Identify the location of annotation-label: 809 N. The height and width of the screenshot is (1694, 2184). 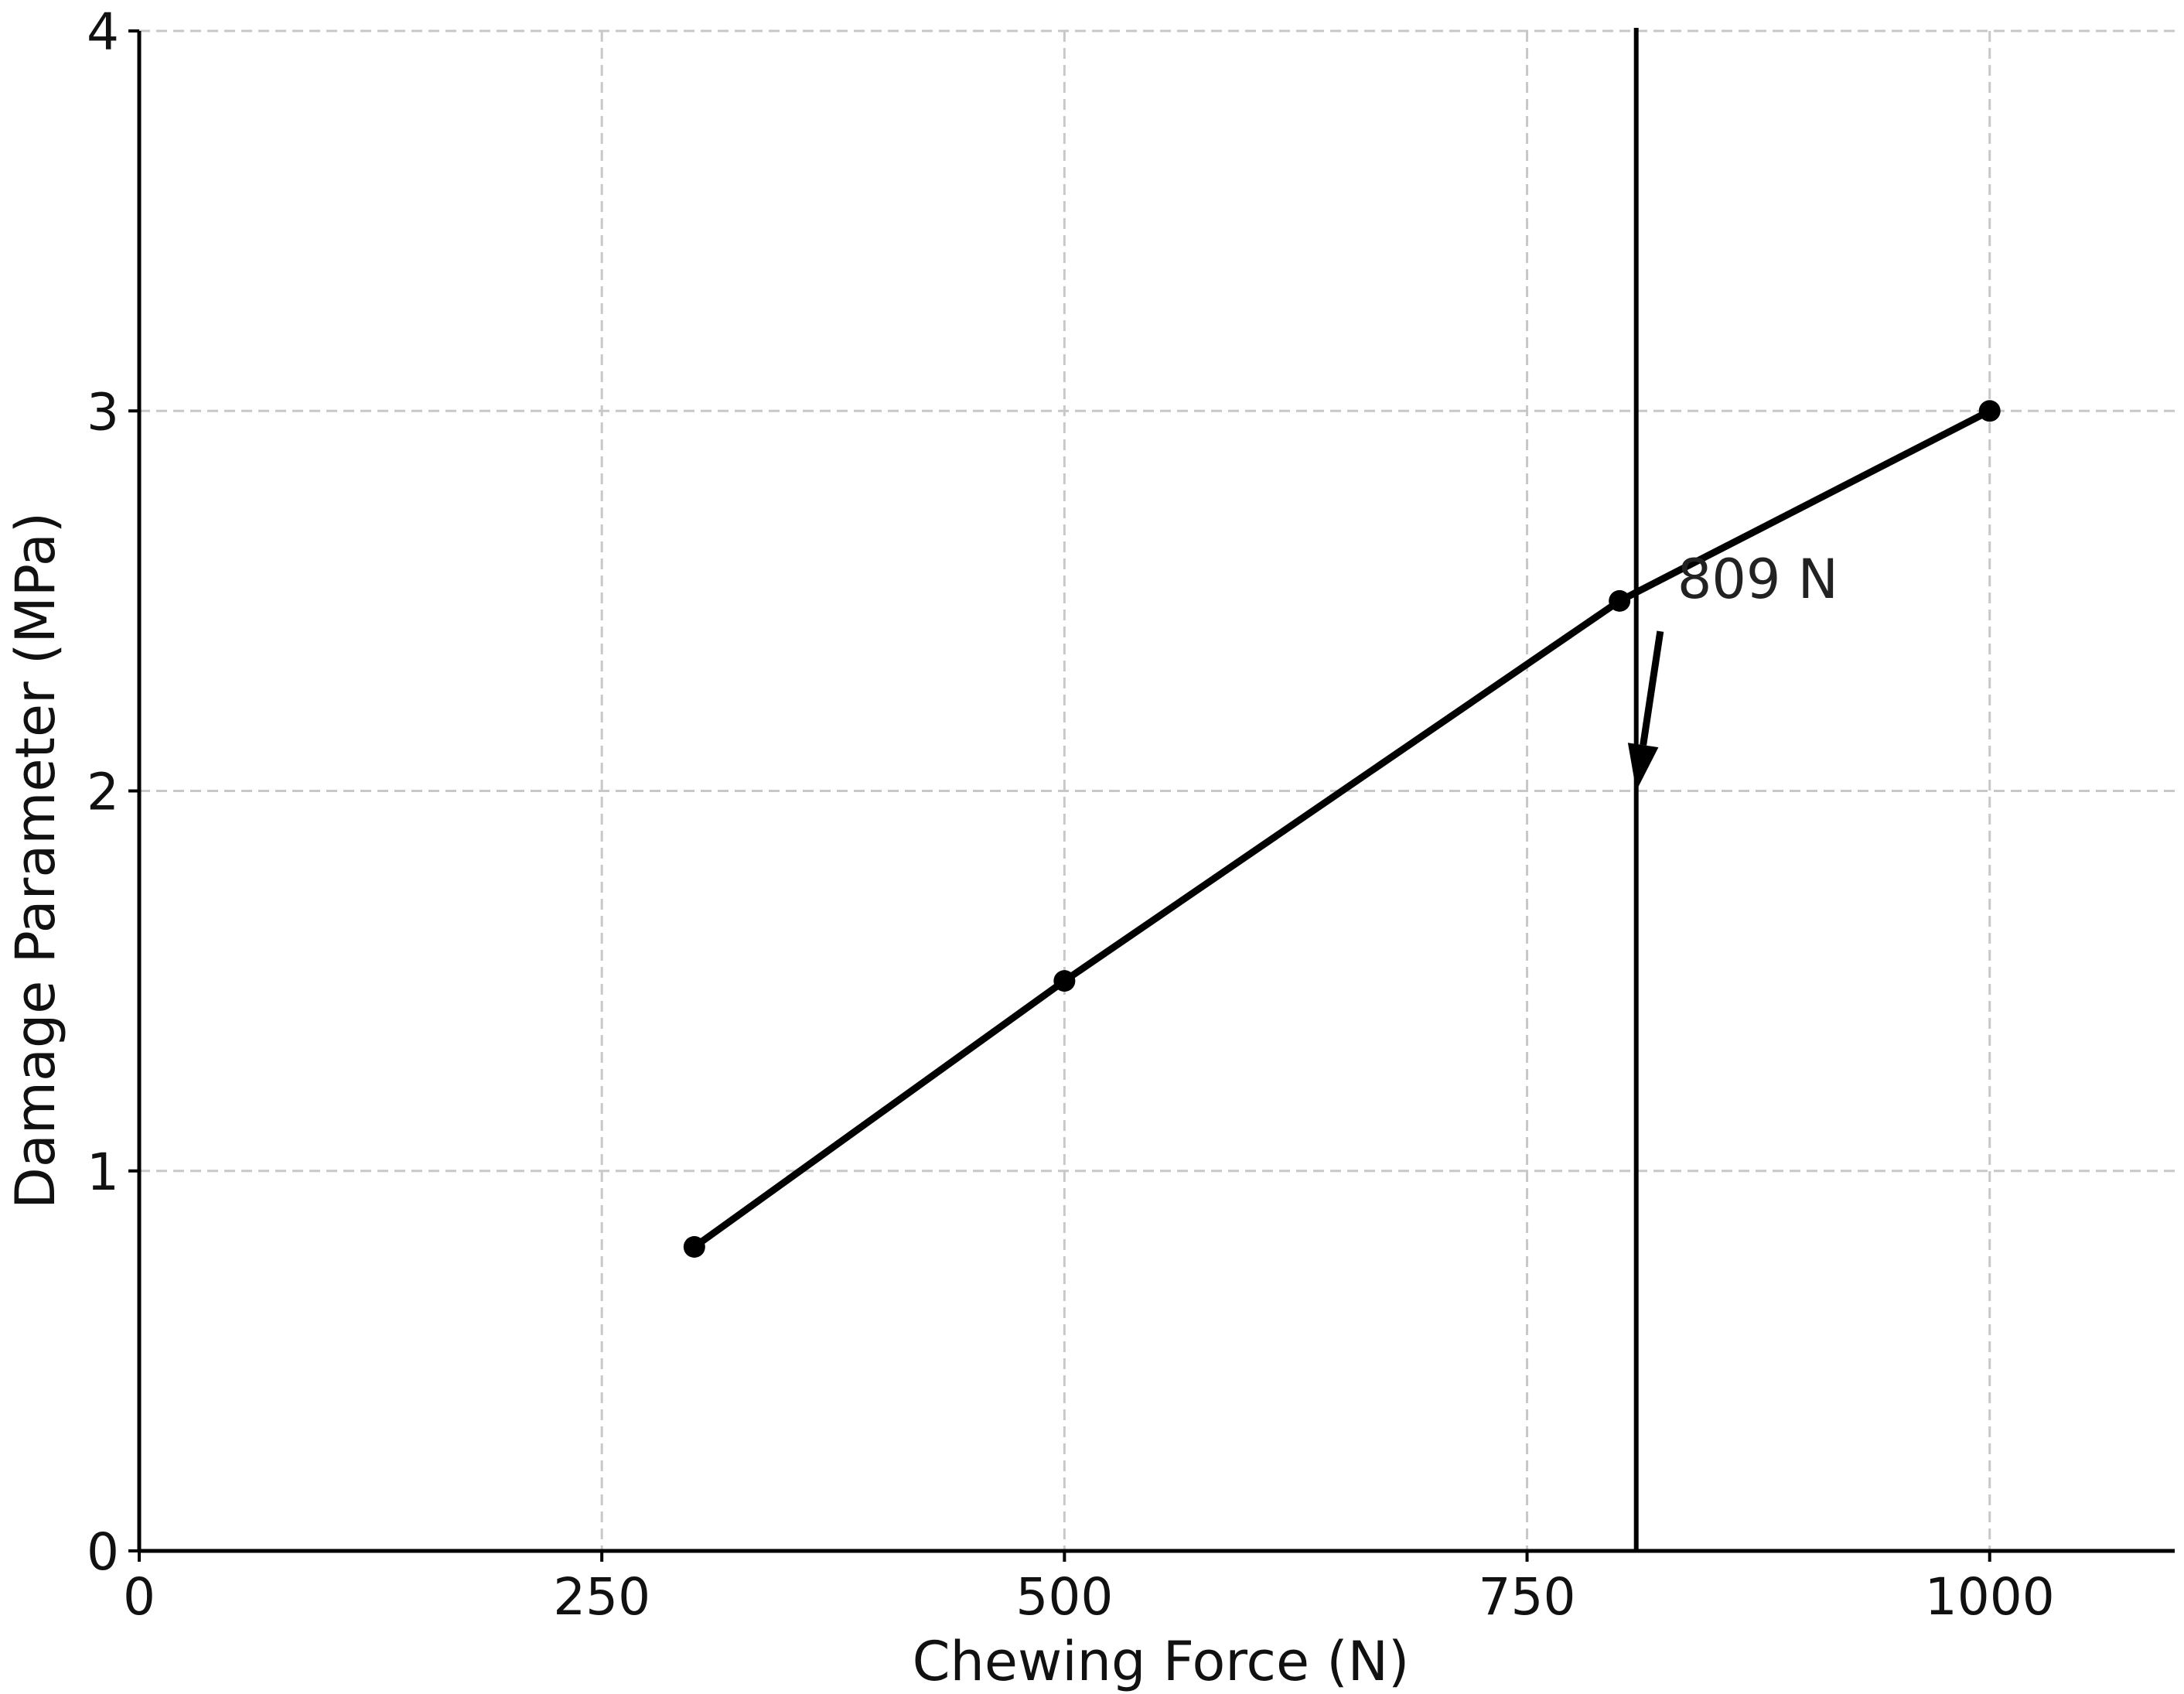
(1758, 579).